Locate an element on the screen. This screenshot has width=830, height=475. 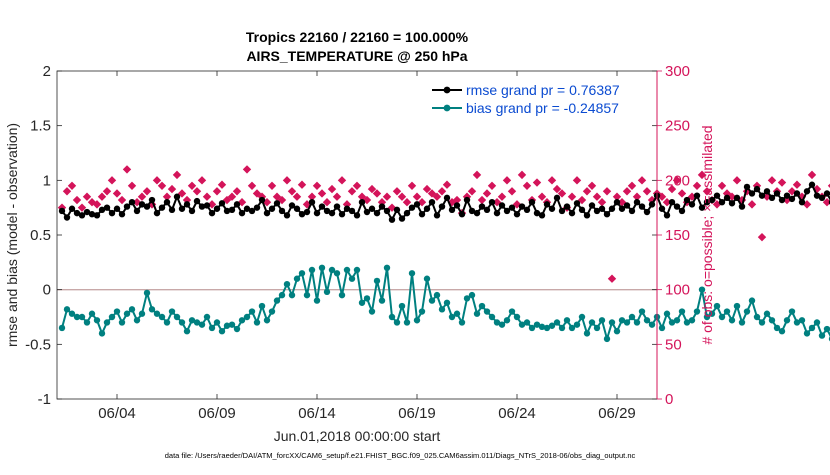
rmse-series-layer is located at coordinates (444, 202).